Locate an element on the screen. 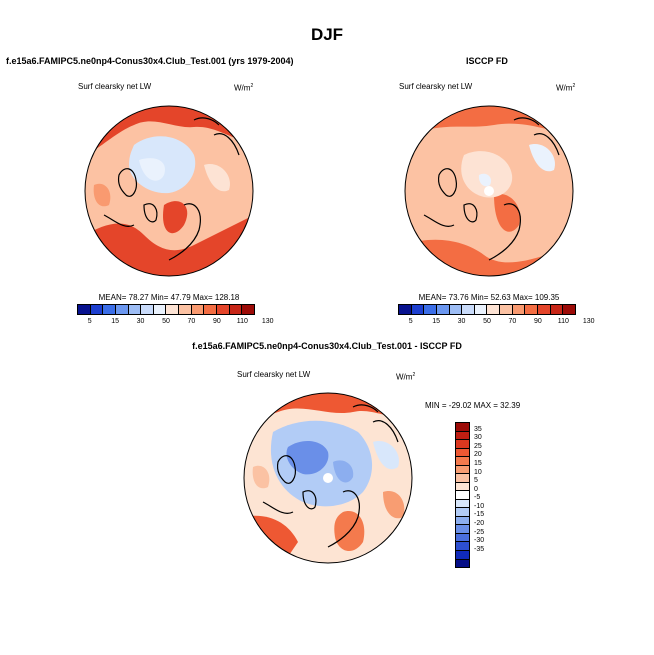 Image resolution: width=654 pixels, height=655 pixels. panel1-colorbar-label: 90 is located at coordinates (216, 321).